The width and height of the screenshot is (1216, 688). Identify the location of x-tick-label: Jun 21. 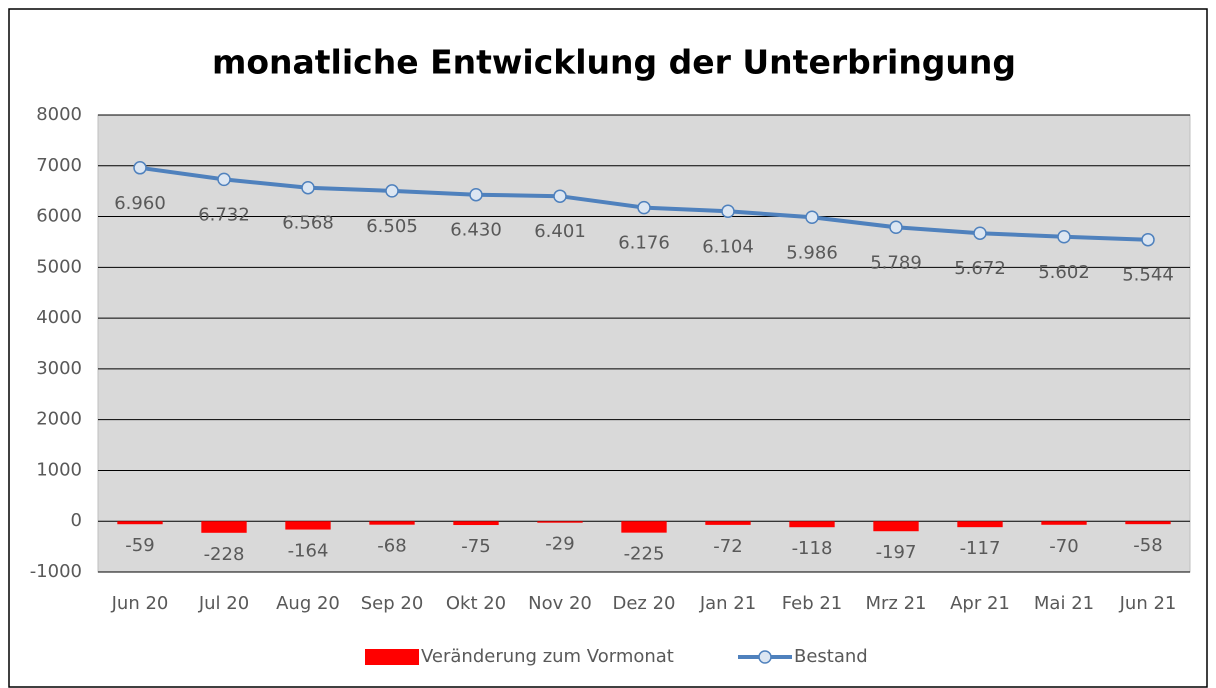
(1148, 603).